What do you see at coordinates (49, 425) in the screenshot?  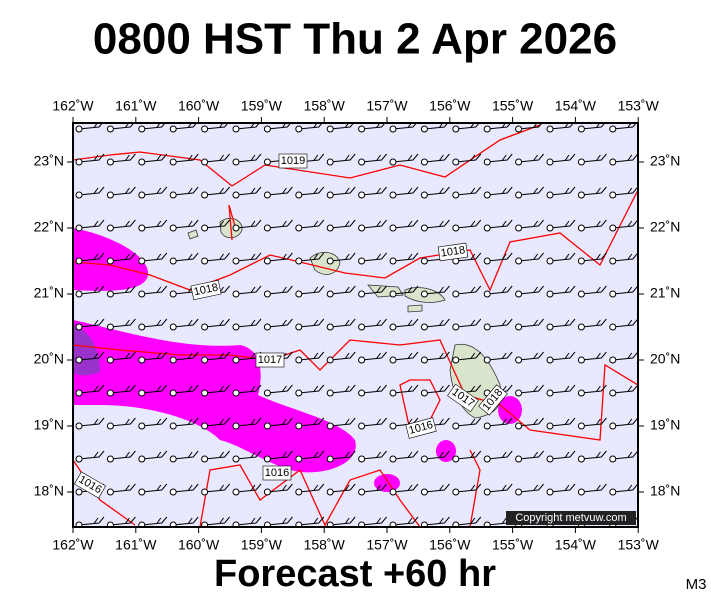 I see `lat-label: 19˚N` at bounding box center [49, 425].